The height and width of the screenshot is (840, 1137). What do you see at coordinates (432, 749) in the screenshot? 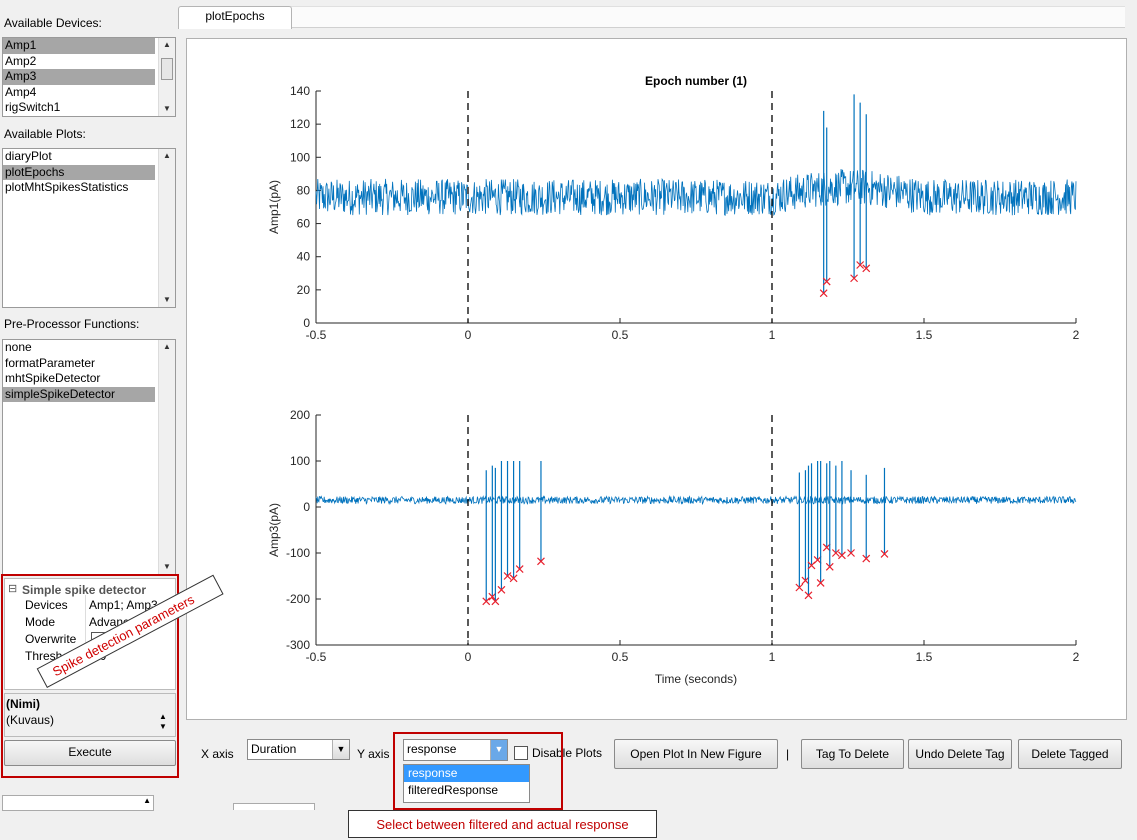
I see `yaxis-value: response` at bounding box center [432, 749].